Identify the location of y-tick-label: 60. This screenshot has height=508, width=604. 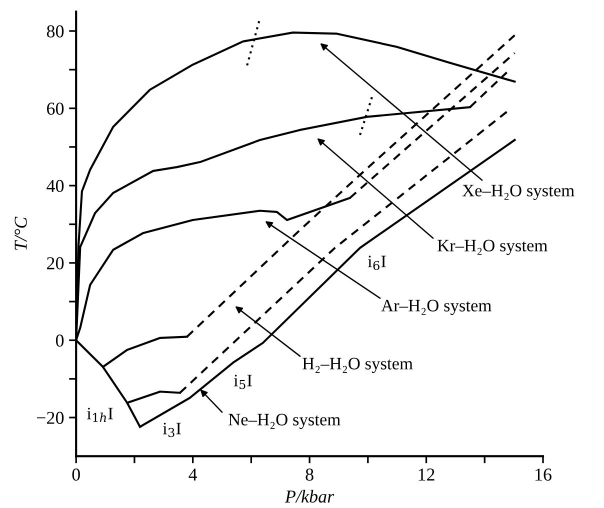
(55, 108).